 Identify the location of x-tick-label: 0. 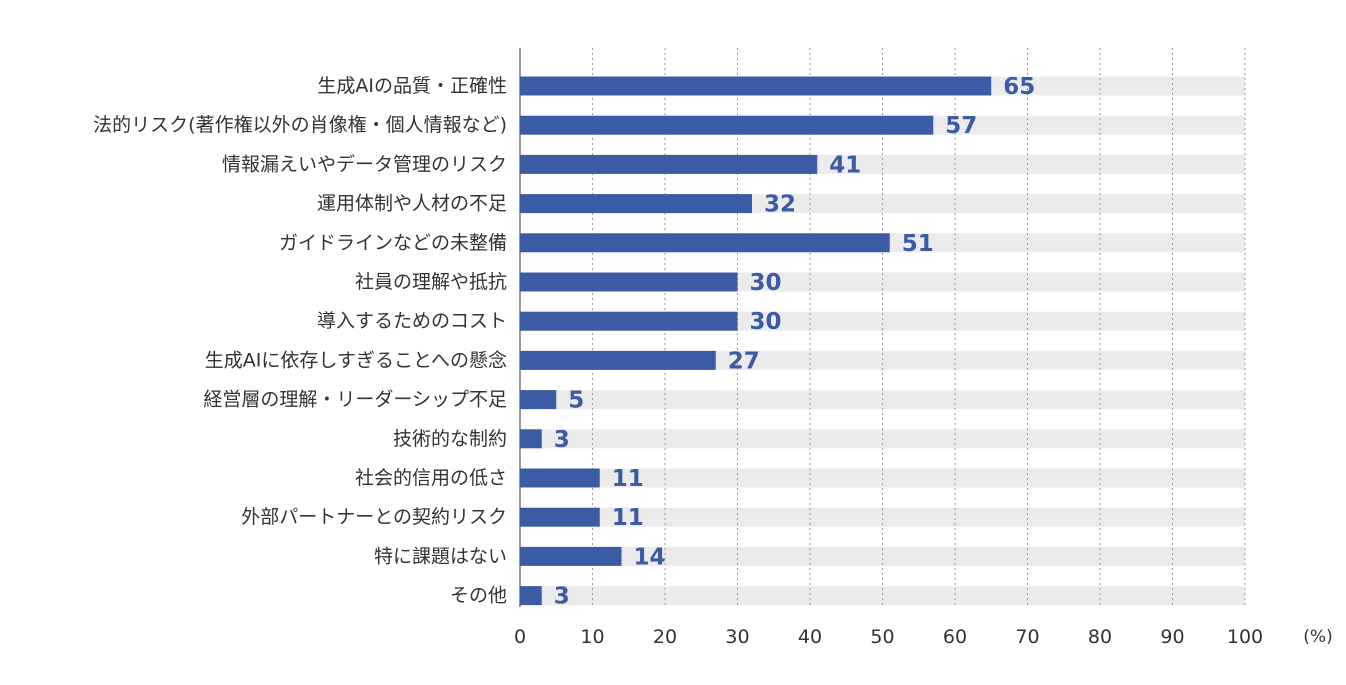
(520, 637).